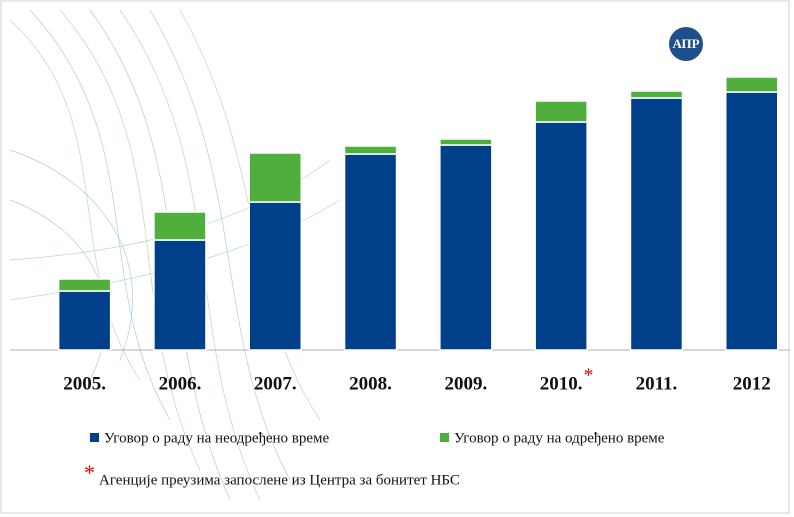  I want to click on x-tick-label: 2012, so click(752, 383).